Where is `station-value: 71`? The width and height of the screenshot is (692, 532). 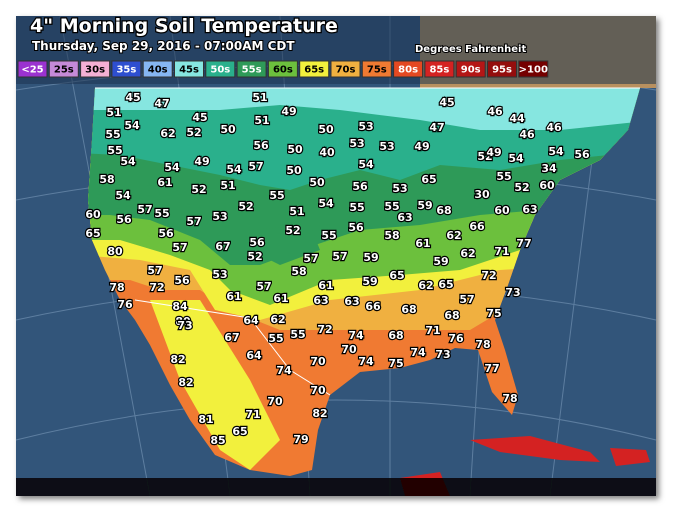 station-value: 71 is located at coordinates (432, 330).